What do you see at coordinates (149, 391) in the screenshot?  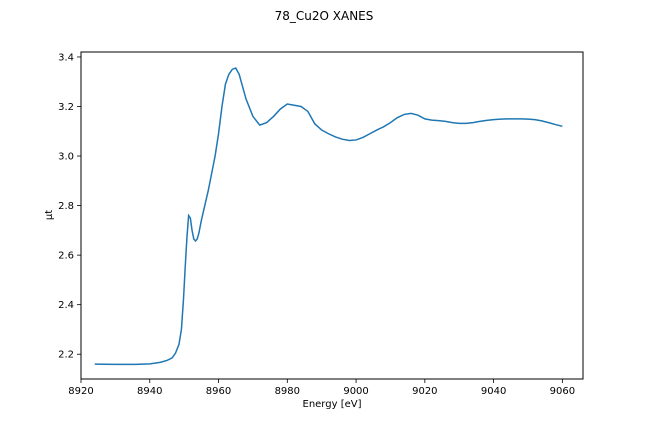 I see `x-tick-label: 8940` at bounding box center [149, 391].